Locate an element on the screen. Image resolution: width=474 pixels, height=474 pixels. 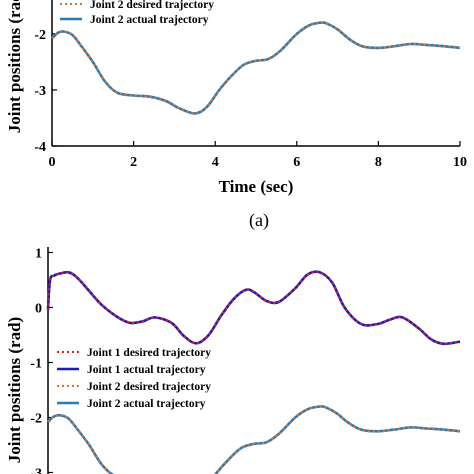
x-tick-label: 4 is located at coordinates (215, 162).